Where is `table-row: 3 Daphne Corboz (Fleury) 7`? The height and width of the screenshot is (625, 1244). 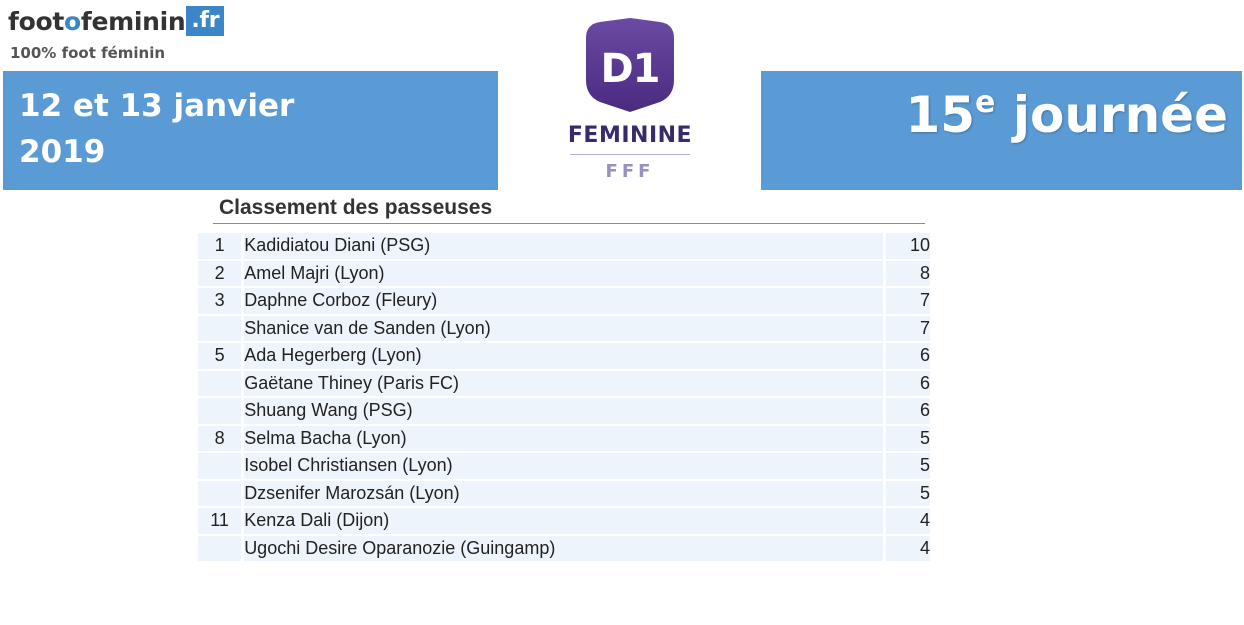 table-row: 3 Daphne Corboz (Fleury) 7 is located at coordinates (564, 302).